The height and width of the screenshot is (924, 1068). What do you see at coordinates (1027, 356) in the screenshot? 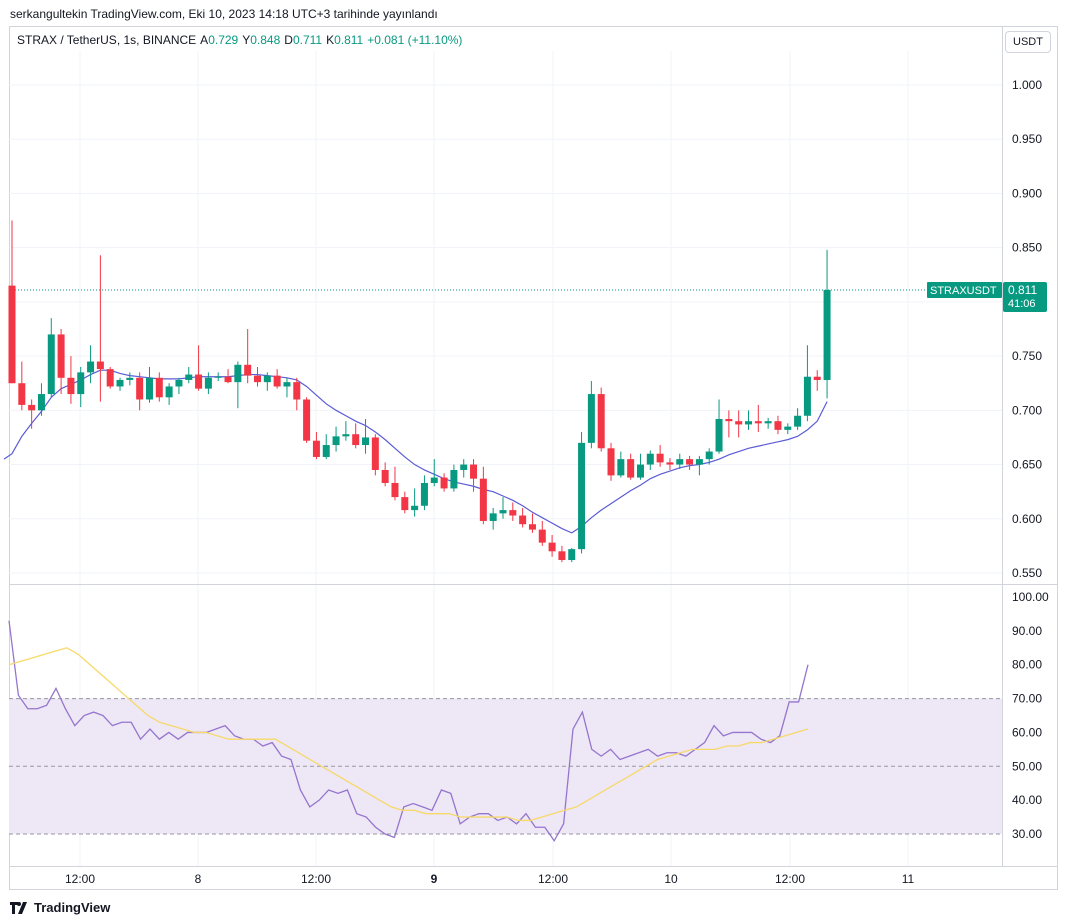
I see `price-tick-label: 0.750` at bounding box center [1027, 356].